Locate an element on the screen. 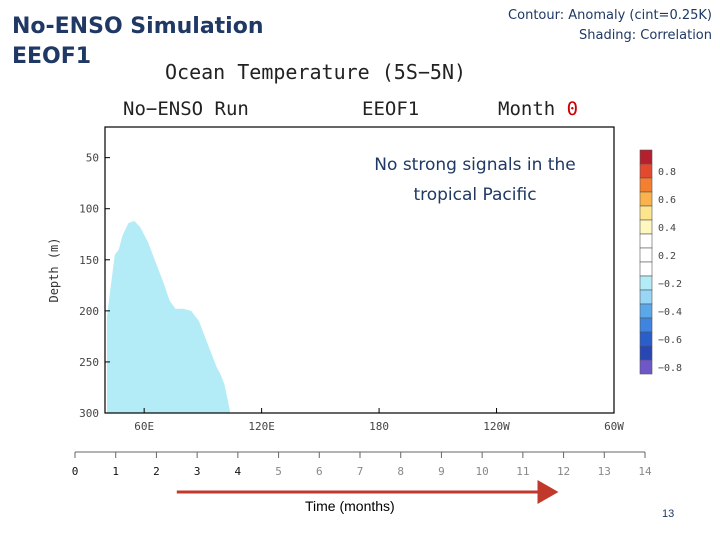 This screenshot has height=540, width=720. annotation-line2: tropical Pacific is located at coordinates (475, 195).